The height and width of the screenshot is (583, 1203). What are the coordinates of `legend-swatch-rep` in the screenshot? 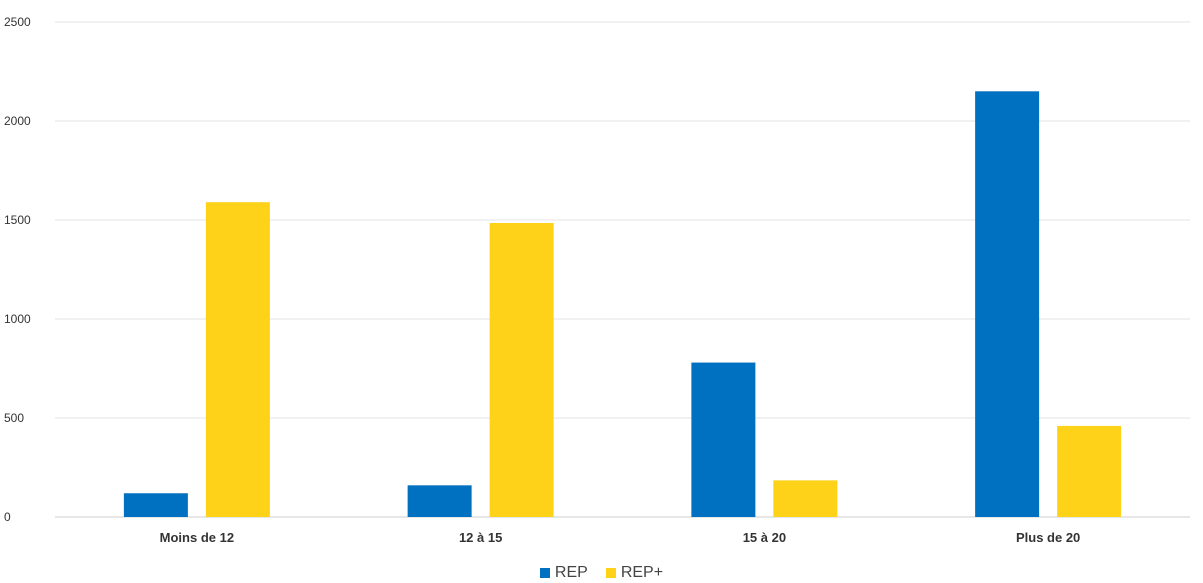 It's located at (544, 573).